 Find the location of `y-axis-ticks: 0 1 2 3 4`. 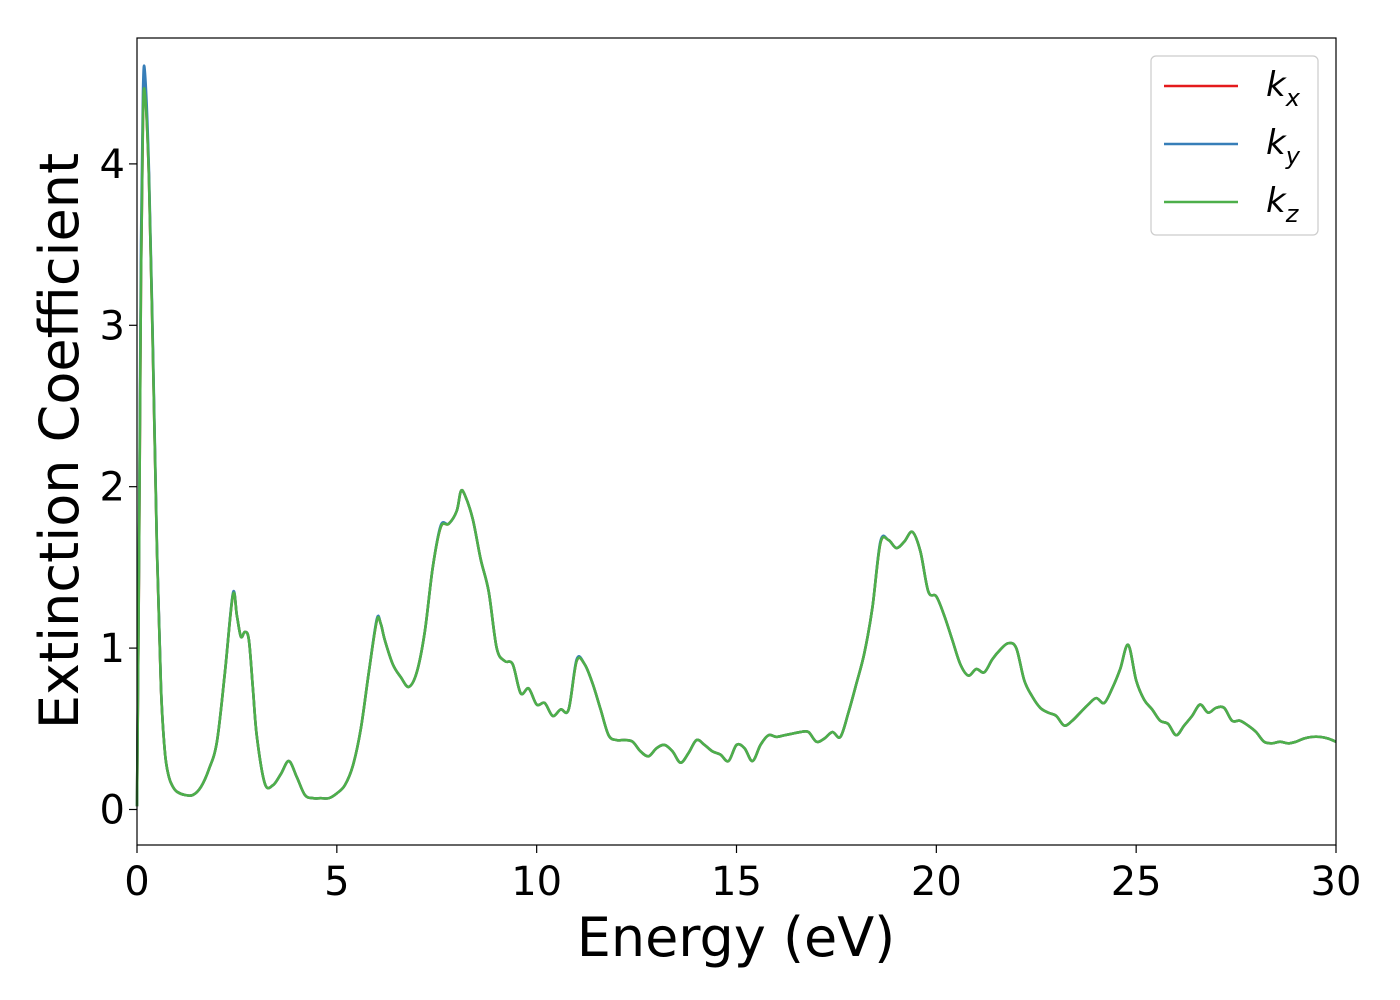

y-axis-ticks: 0 1 2 3 4 is located at coordinates (118, 487).